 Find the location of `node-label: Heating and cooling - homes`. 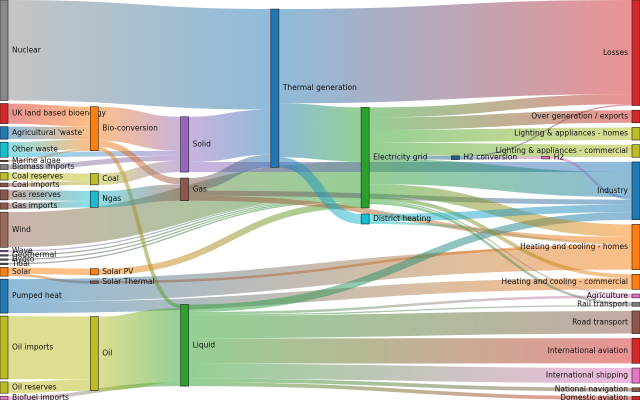

node-label: Heating and cooling - homes is located at coordinates (574, 246).